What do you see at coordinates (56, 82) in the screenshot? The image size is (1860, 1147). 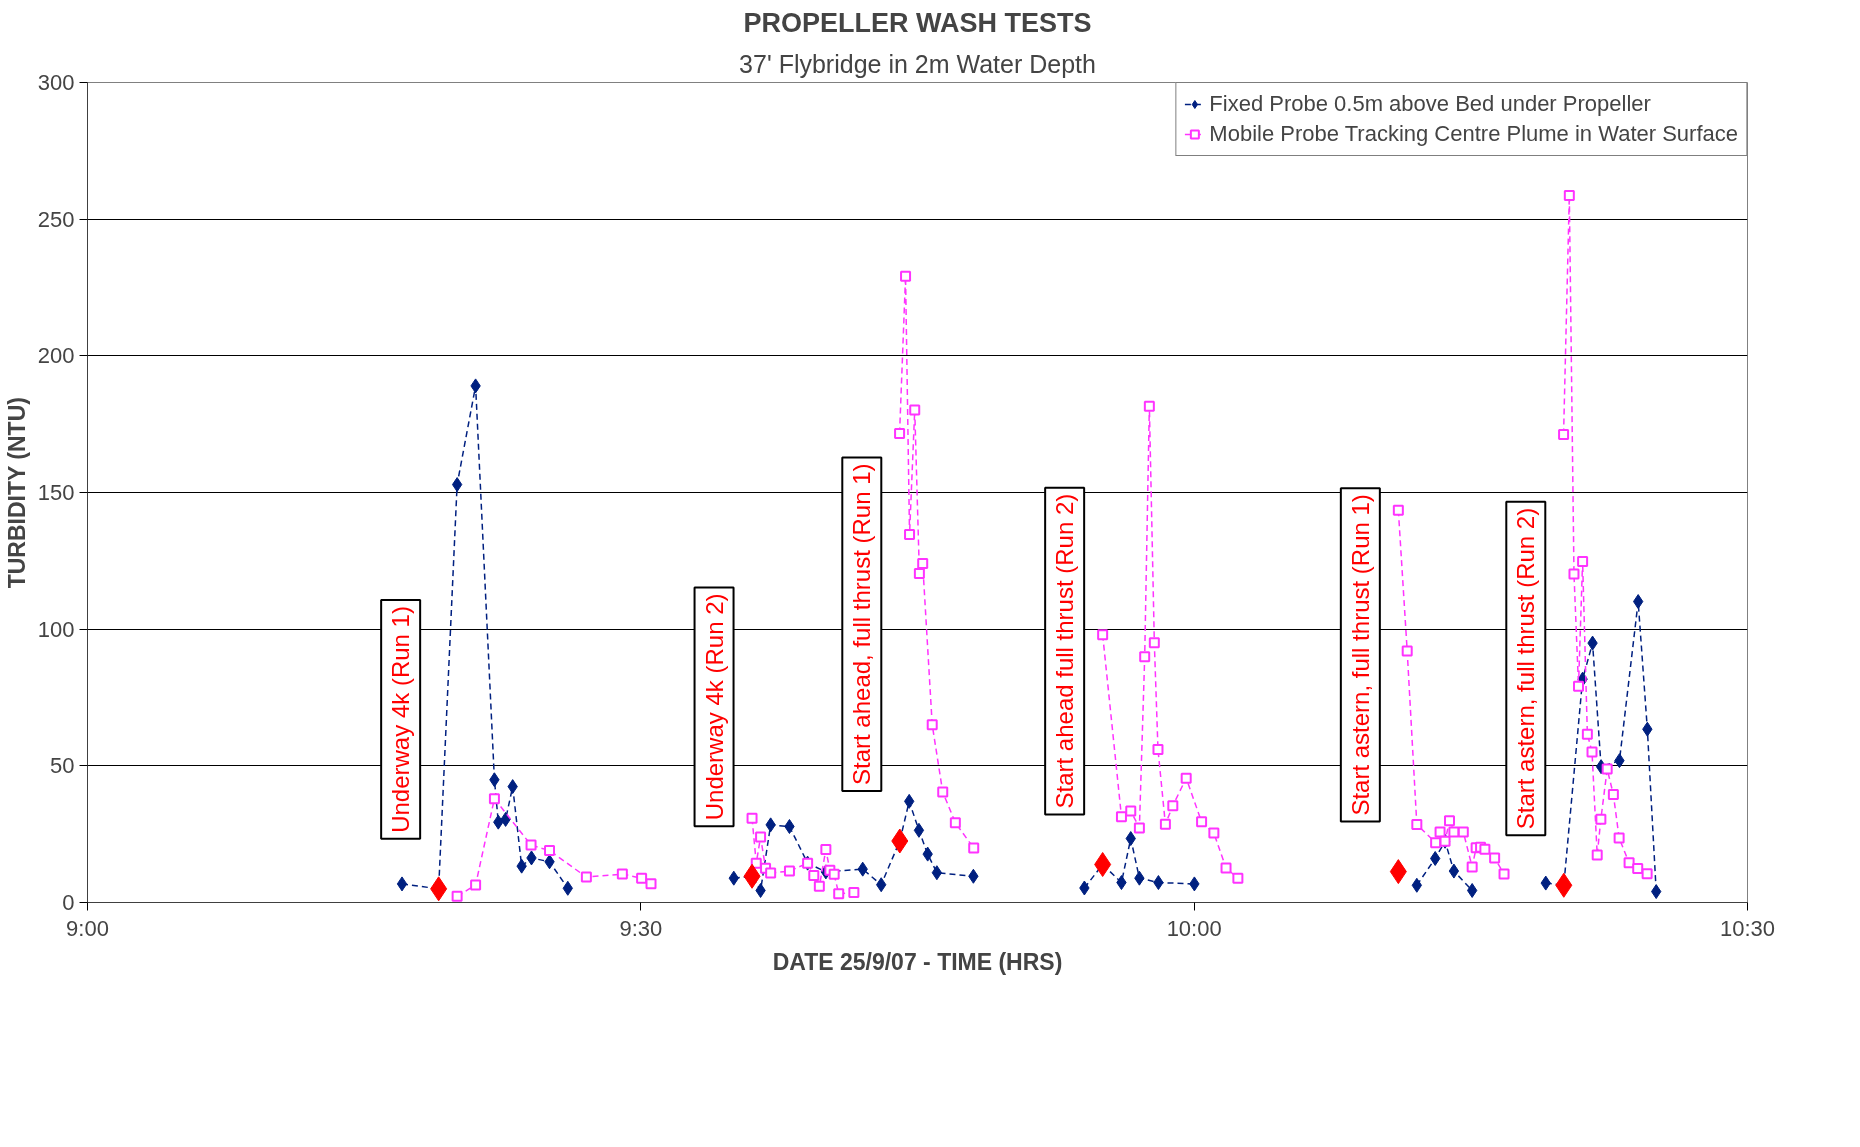 I see `y-tick-label: 300` at bounding box center [56, 82].